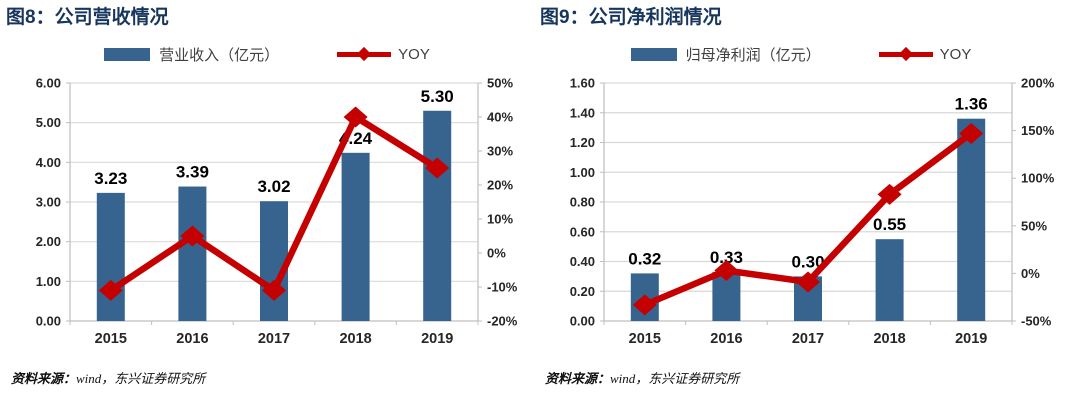 The image size is (1068, 401). What do you see at coordinates (502, 287) in the screenshot?
I see `svg-text: -10%` at bounding box center [502, 287].